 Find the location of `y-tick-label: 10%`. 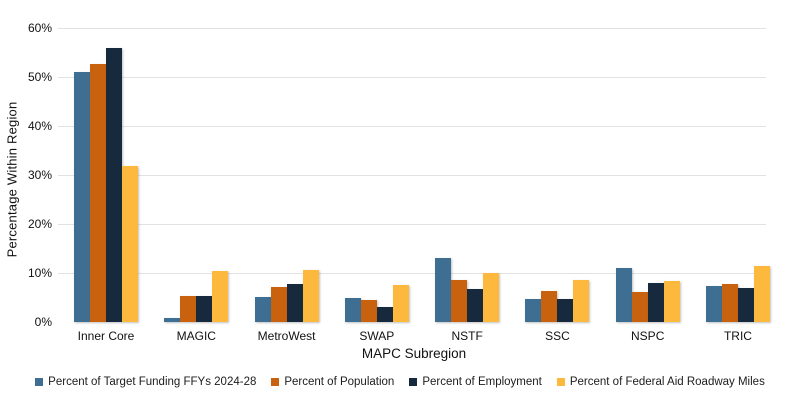

y-tick-label: 10% is located at coordinates (39, 273).